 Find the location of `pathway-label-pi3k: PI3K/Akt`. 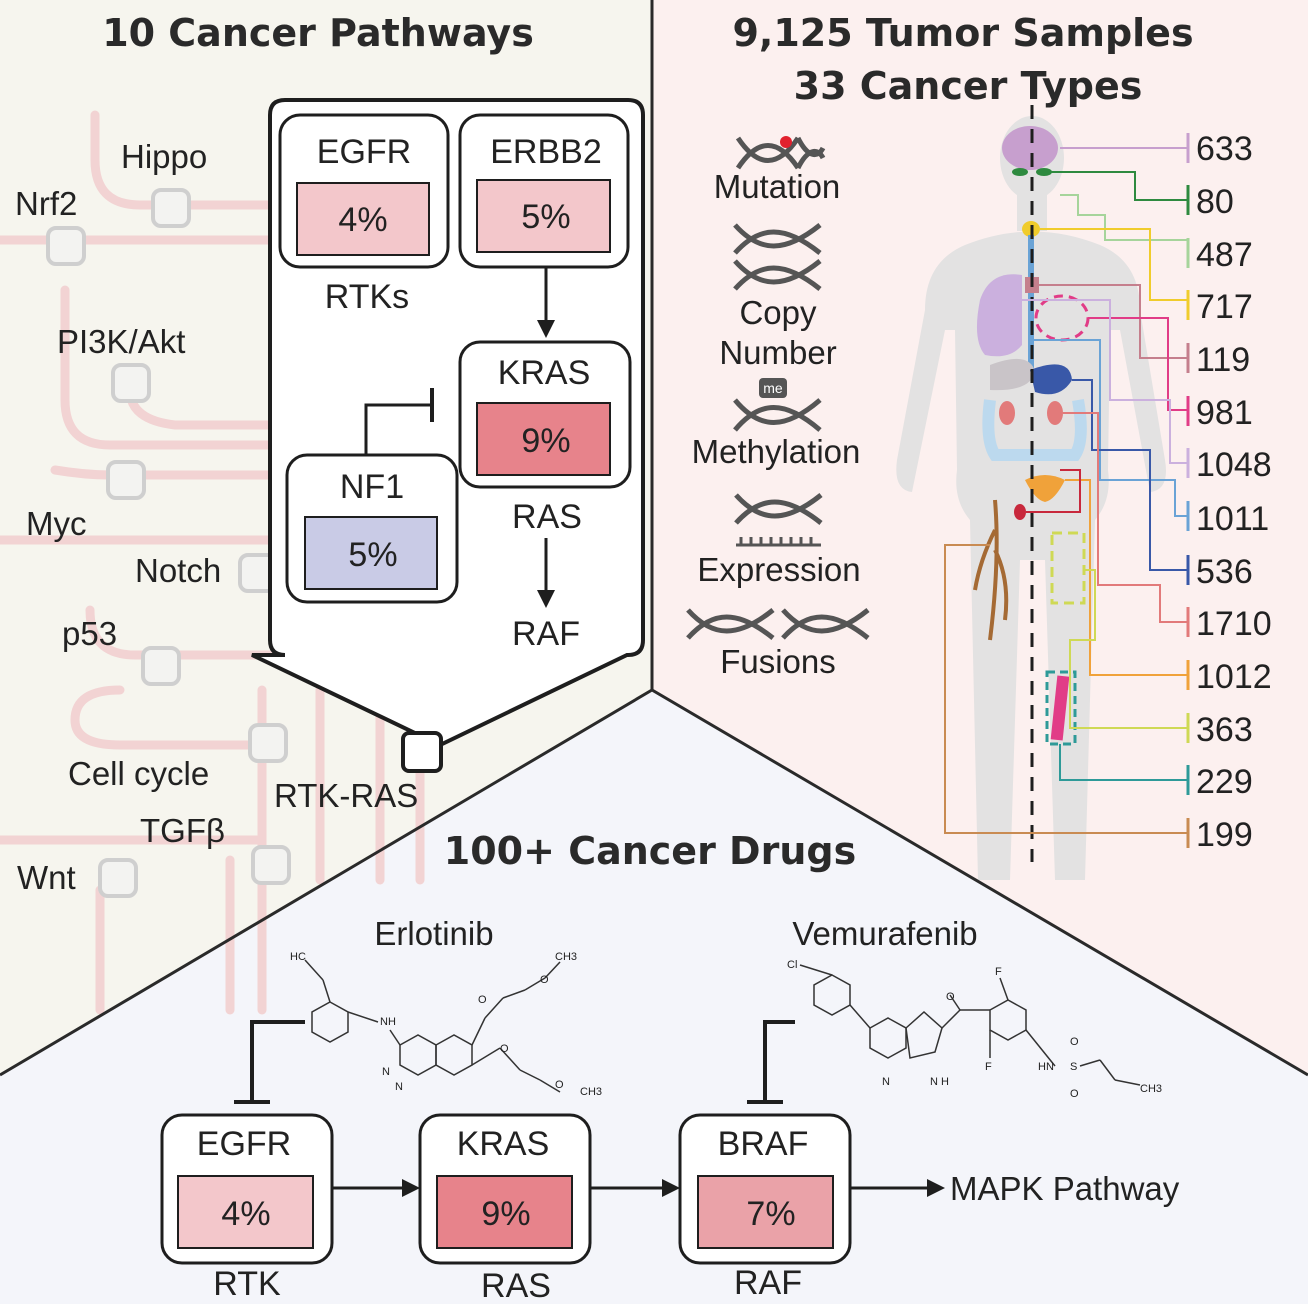

pathway-label-pi3k: PI3K/Akt is located at coordinates (121, 341).